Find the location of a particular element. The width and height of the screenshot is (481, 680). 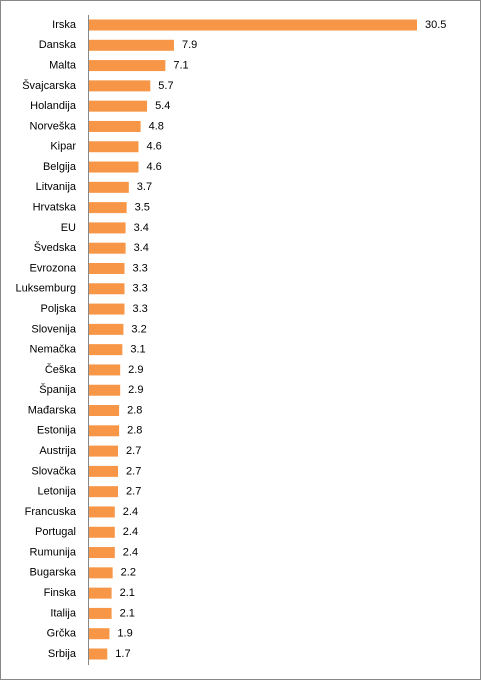

category-label: Švedska is located at coordinates (55, 247).